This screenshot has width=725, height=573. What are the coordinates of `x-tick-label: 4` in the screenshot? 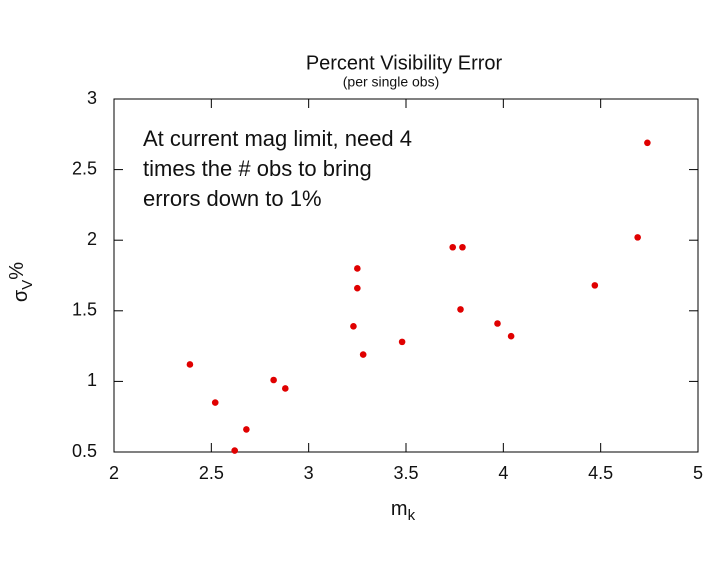 It's located at (503, 473).